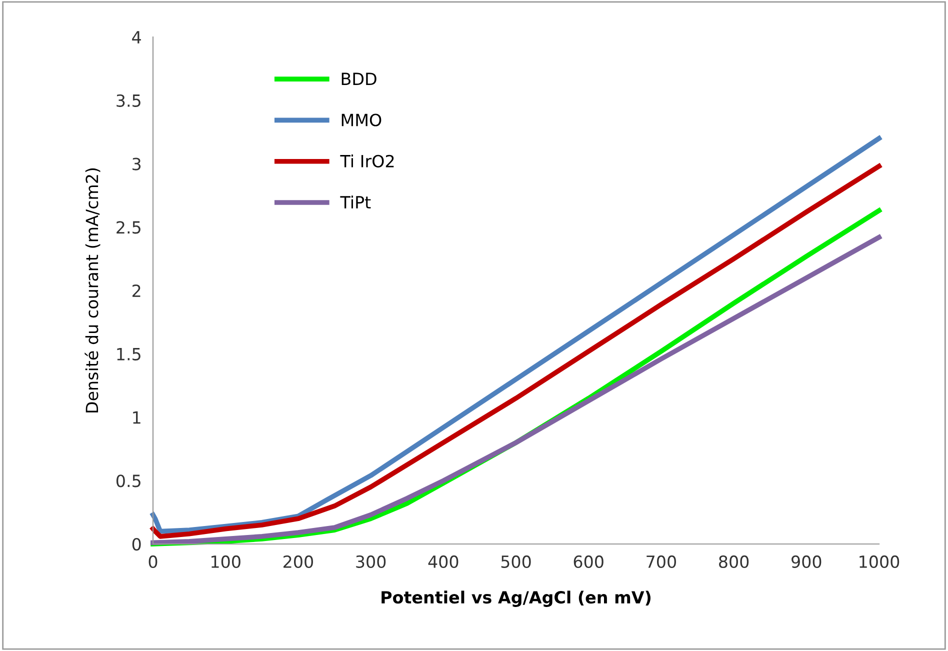  I want to click on legend-label: BDD, so click(359, 78).